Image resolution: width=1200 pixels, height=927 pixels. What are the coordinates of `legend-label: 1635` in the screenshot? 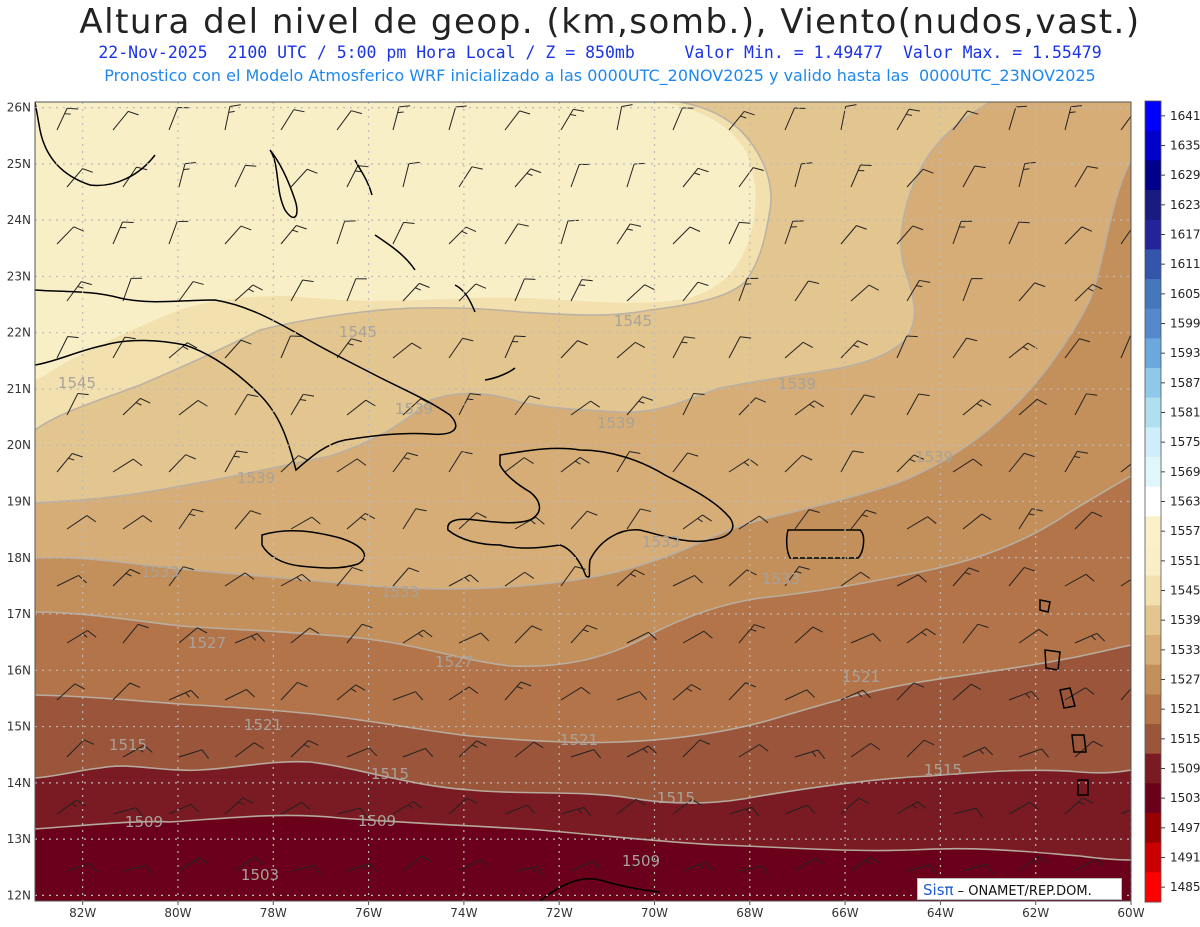 It's located at (1185, 146).